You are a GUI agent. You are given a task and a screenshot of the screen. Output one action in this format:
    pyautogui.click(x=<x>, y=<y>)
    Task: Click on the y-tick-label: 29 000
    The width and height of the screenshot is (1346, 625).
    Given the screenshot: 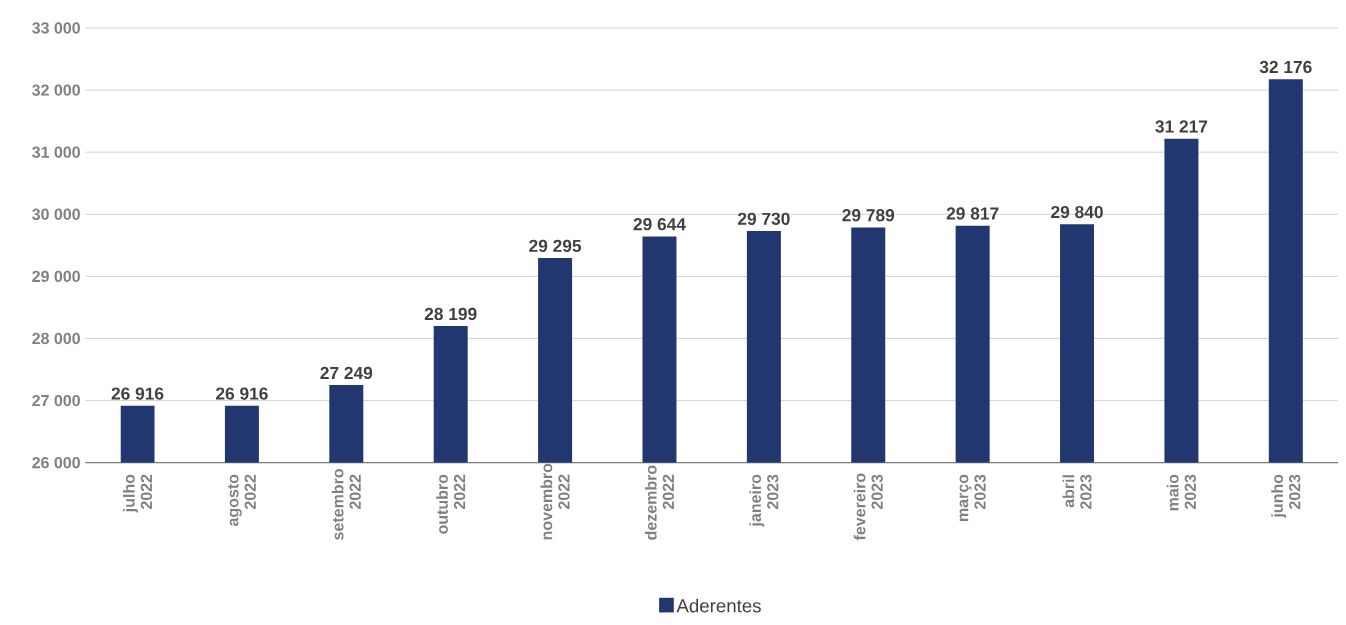 What is the action you would take?
    pyautogui.click(x=56, y=276)
    